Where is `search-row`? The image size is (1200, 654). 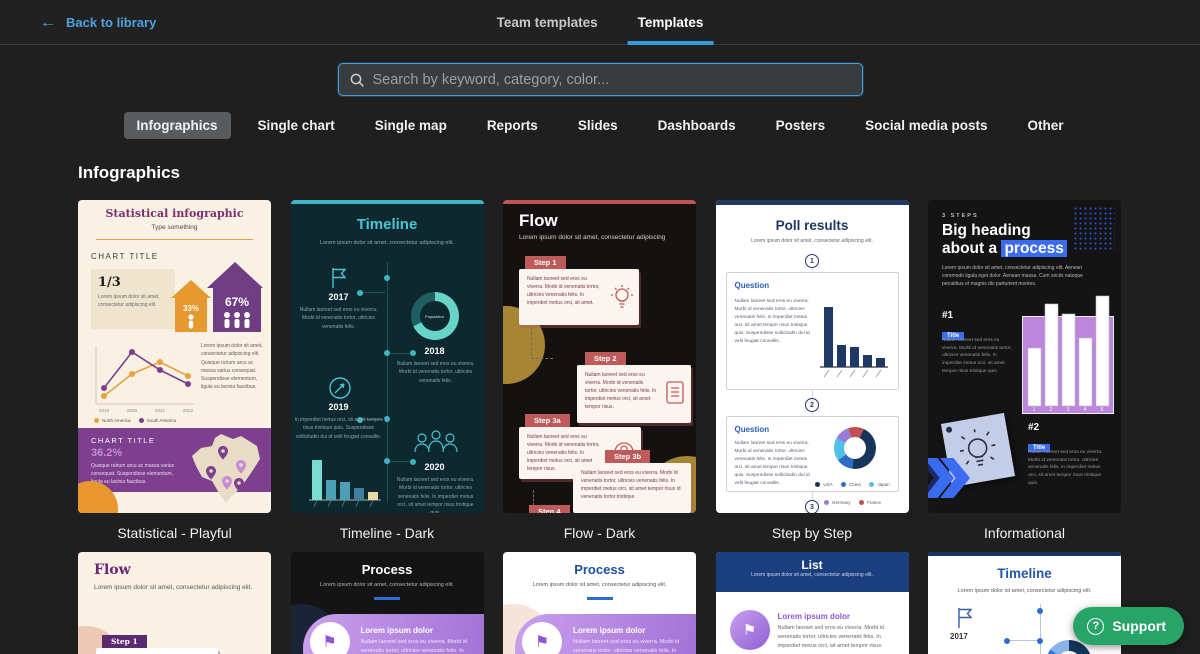
search-row is located at coordinates (600, 79).